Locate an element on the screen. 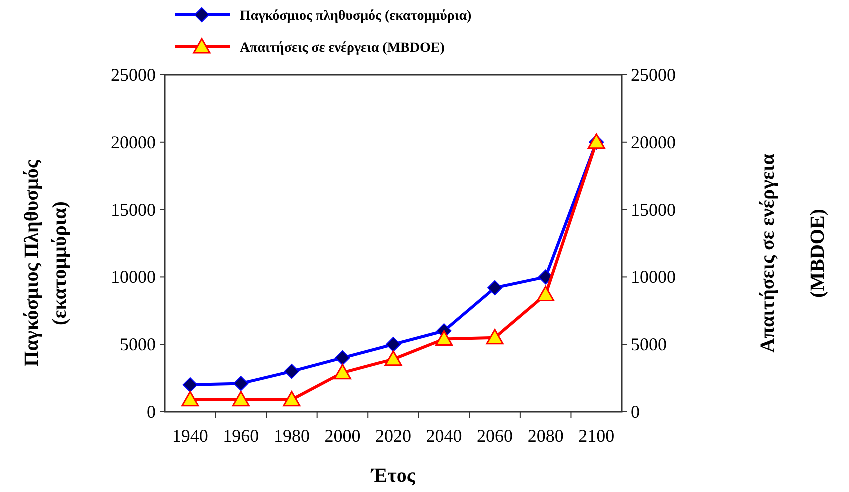  x-tick-label: 2100 is located at coordinates (596, 436).